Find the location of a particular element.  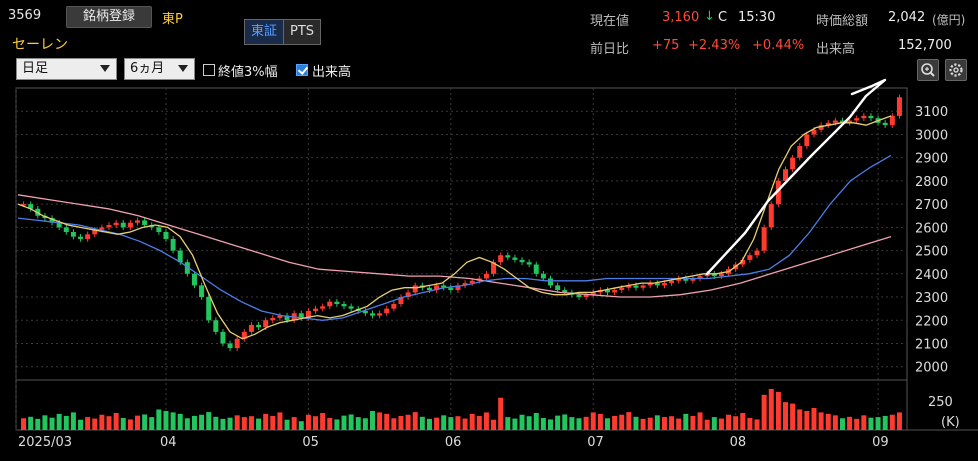

chevron-down-icon is located at coordinates (105, 68).